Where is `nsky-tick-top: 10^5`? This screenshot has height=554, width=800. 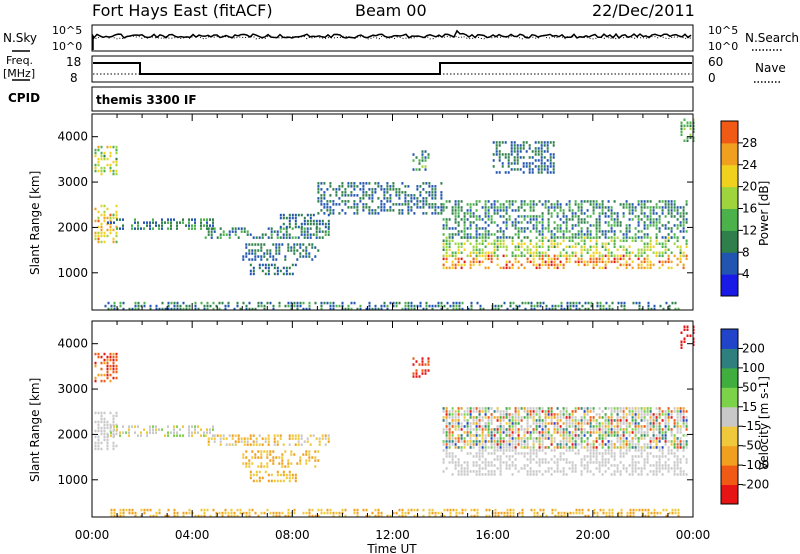
nsky-tick-top: 10^5 is located at coordinates (67, 30).